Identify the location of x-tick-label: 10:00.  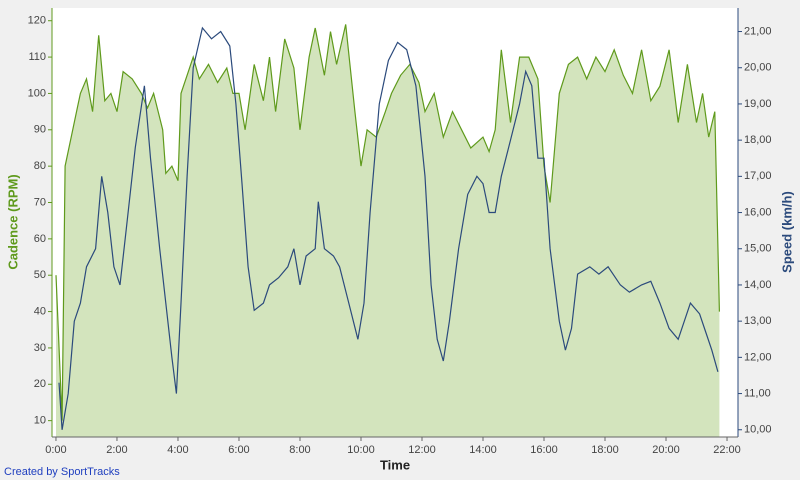
(361, 450).